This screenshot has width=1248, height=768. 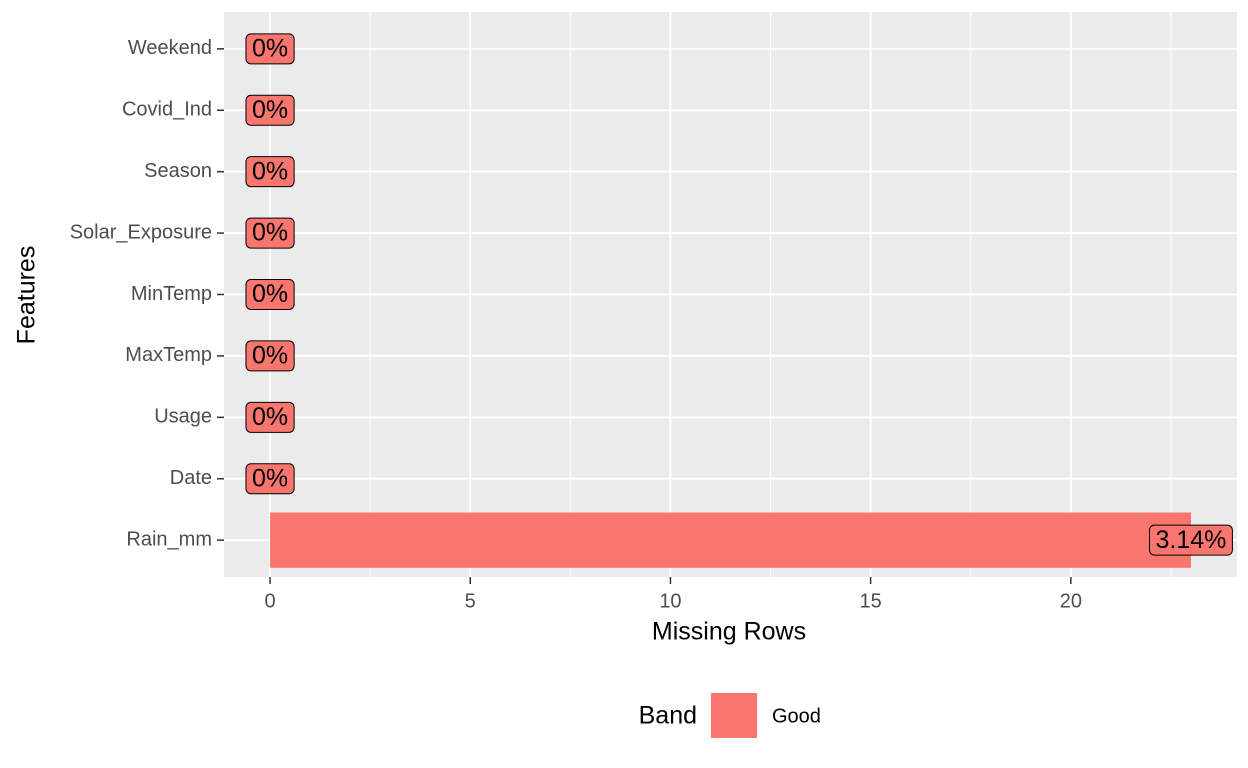 I want to click on legend-title: Band, so click(x=668, y=716).